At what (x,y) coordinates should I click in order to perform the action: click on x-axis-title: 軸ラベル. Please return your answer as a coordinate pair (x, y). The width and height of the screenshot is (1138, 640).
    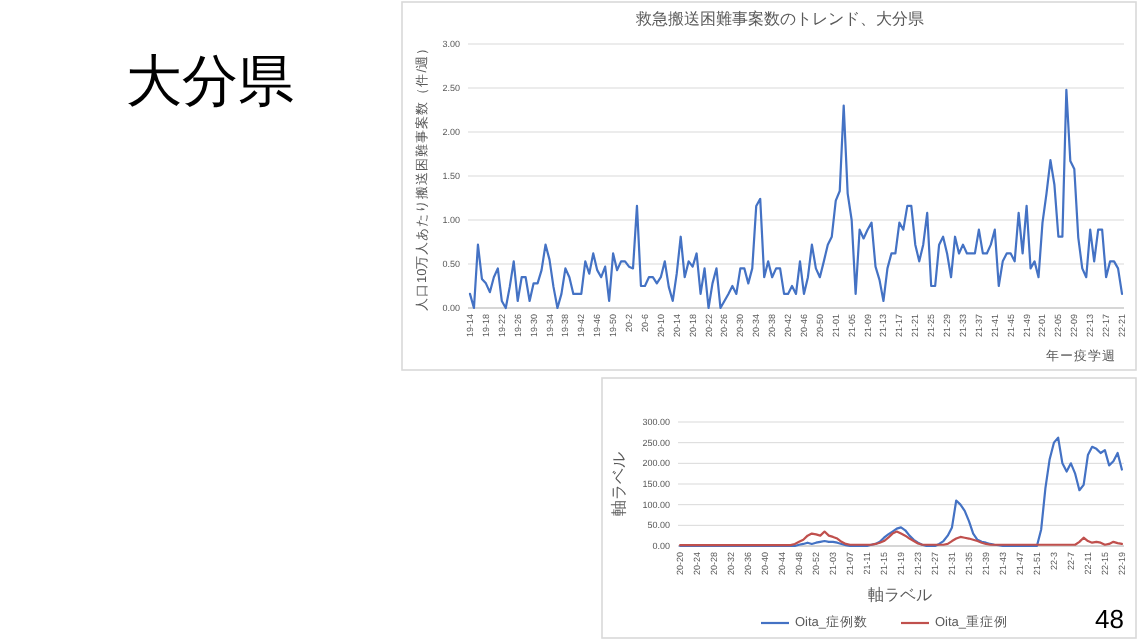
    Looking at the image, I should click on (900, 595).